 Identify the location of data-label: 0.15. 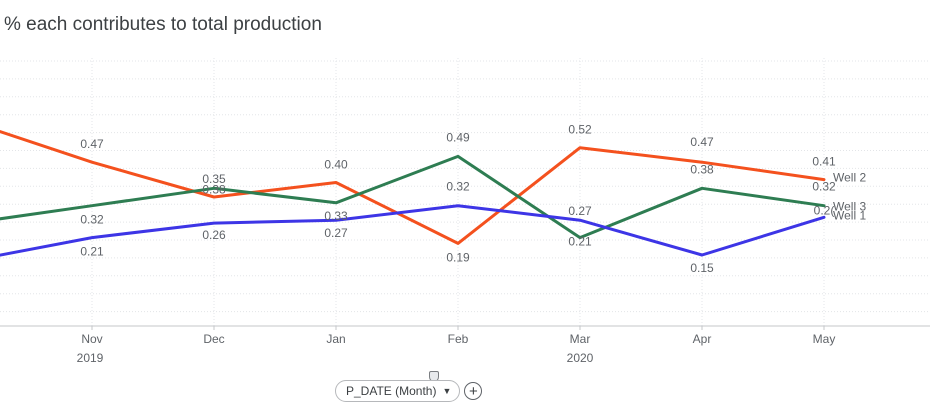
(702, 268).